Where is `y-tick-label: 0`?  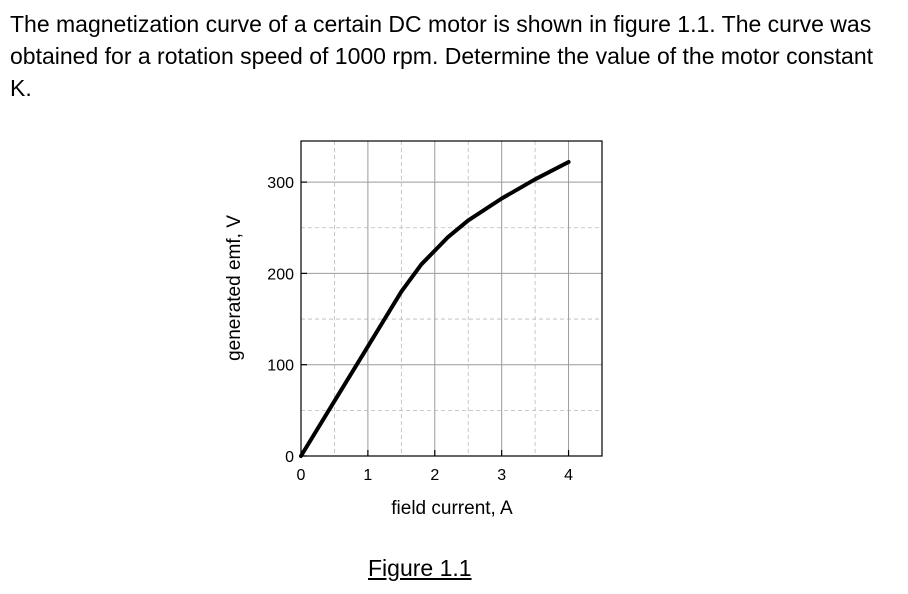
y-tick-label: 0 is located at coordinates (289, 457).